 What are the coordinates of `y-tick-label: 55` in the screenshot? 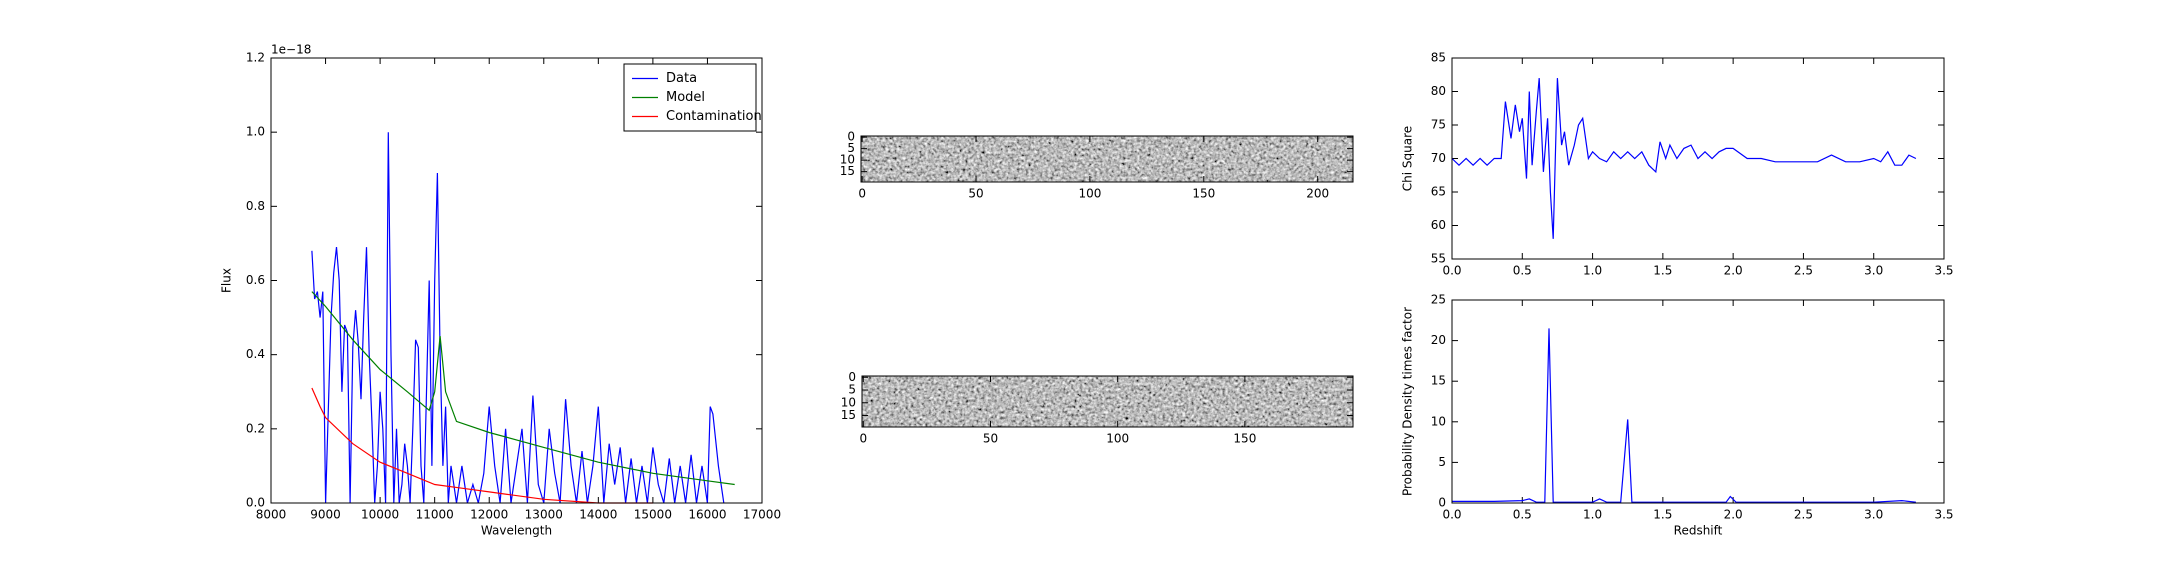 It's located at (1438, 259).